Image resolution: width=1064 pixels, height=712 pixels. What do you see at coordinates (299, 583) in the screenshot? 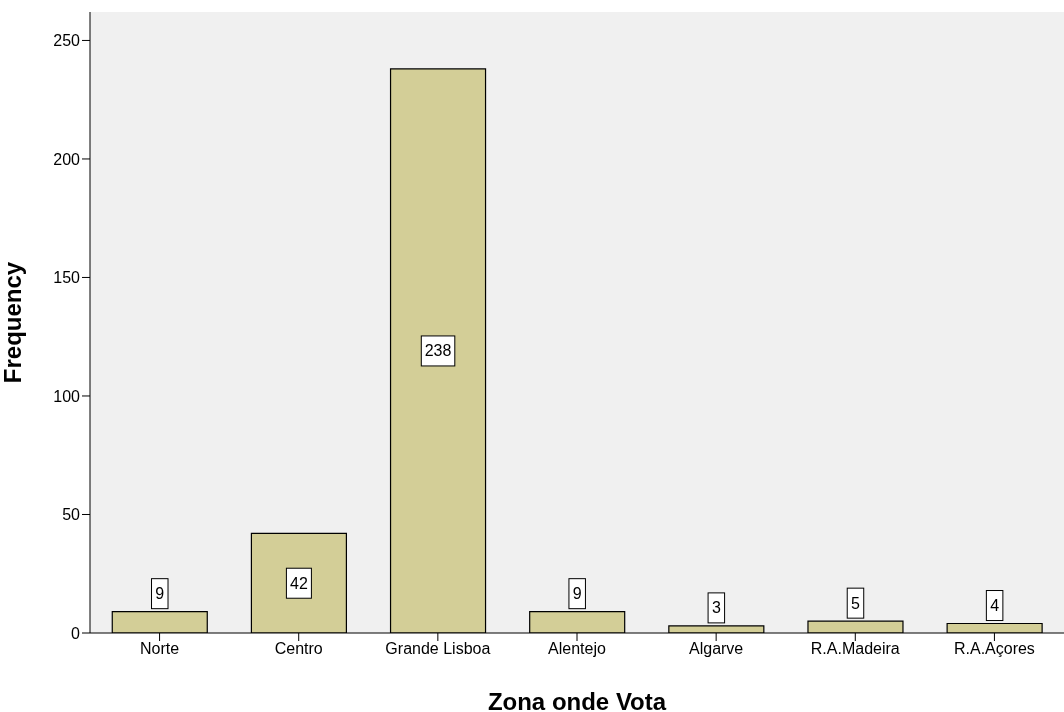
I see `data-label: 42` at bounding box center [299, 583].